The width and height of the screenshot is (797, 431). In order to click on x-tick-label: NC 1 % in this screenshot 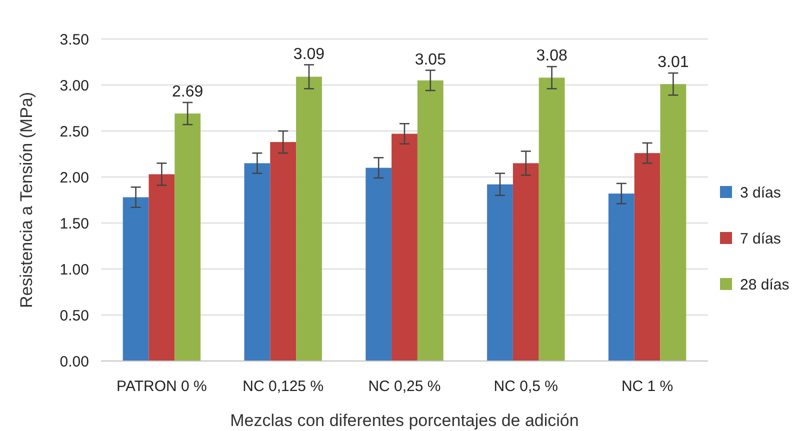, I will do `click(647, 386)`.